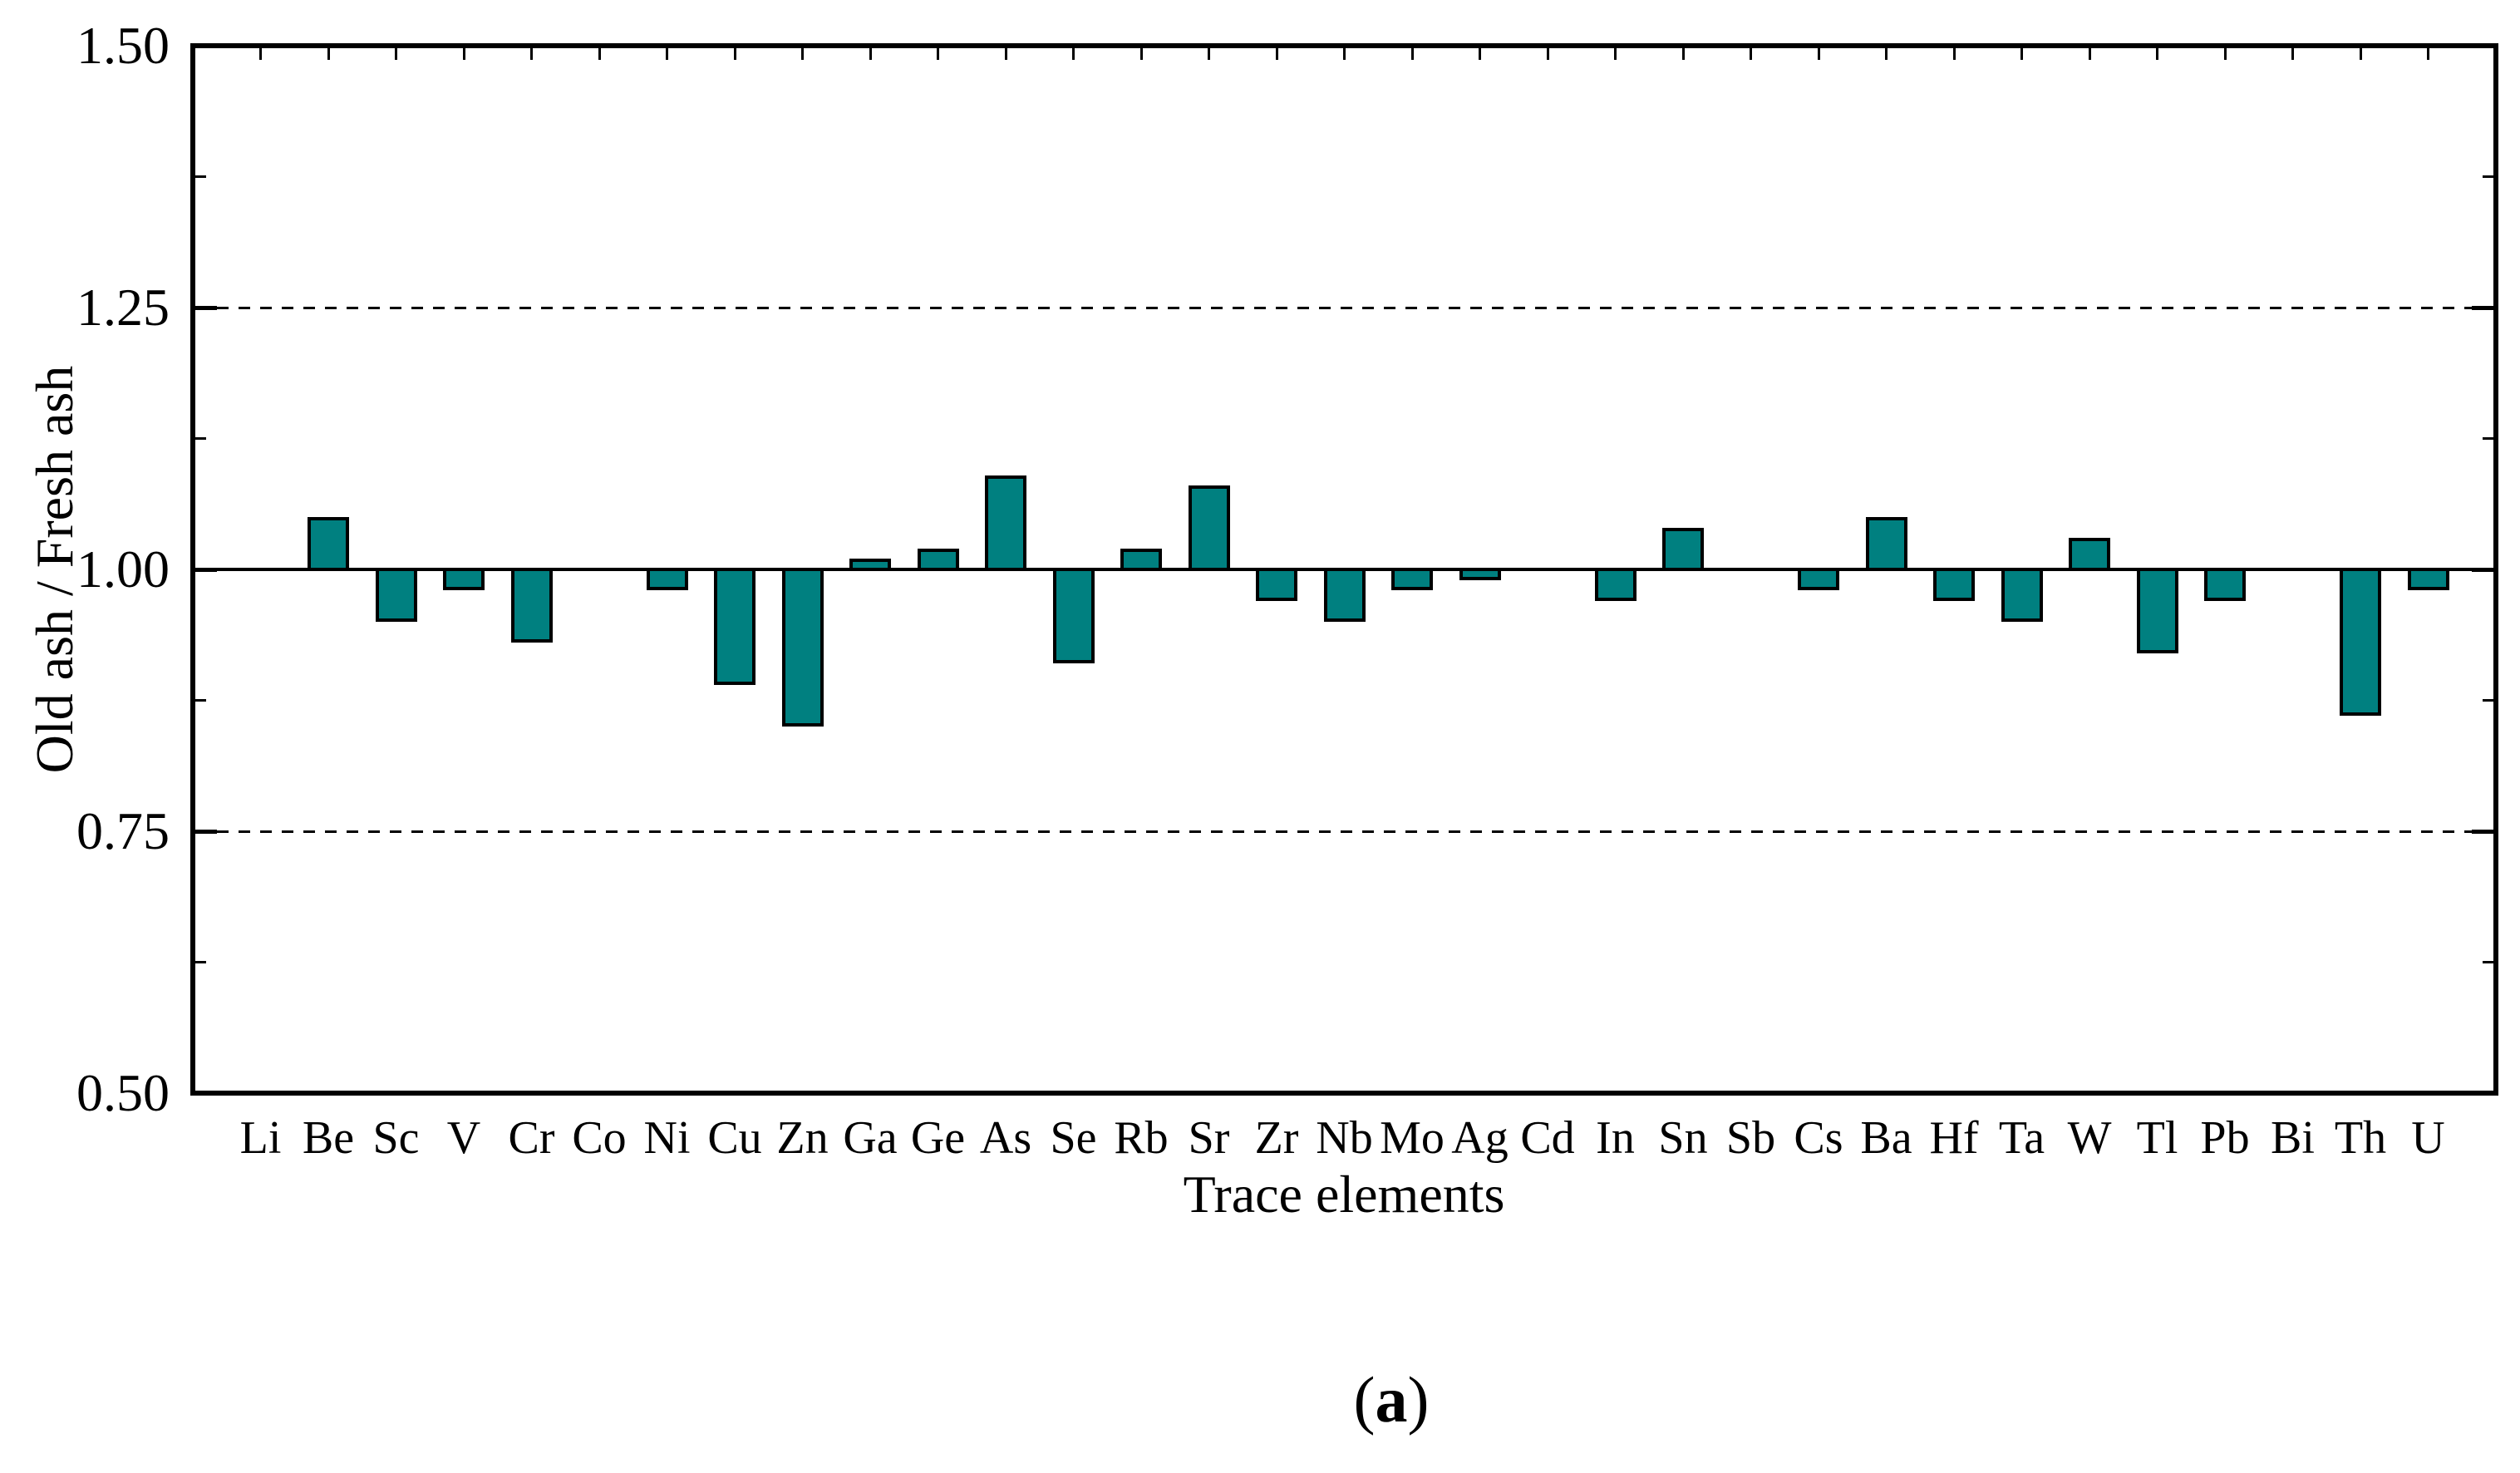 The width and height of the screenshot is (2520, 1473). Describe the element at coordinates (123, 569) in the screenshot. I see `y-tick-label: 1.00` at that location.